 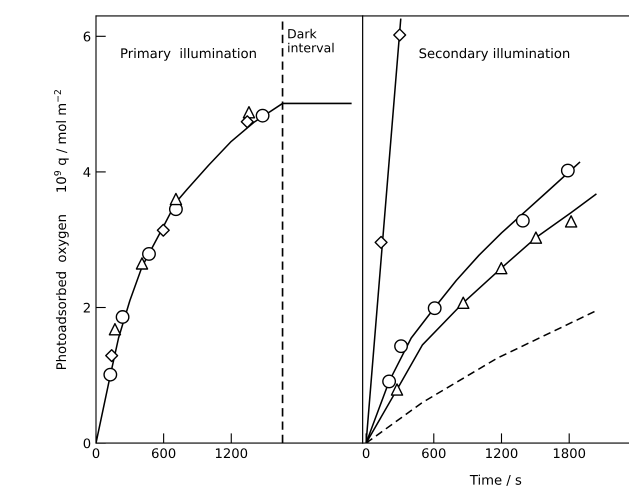 What do you see at coordinates (86, 172) in the screenshot?
I see `y-tick-label: 4` at bounding box center [86, 172].